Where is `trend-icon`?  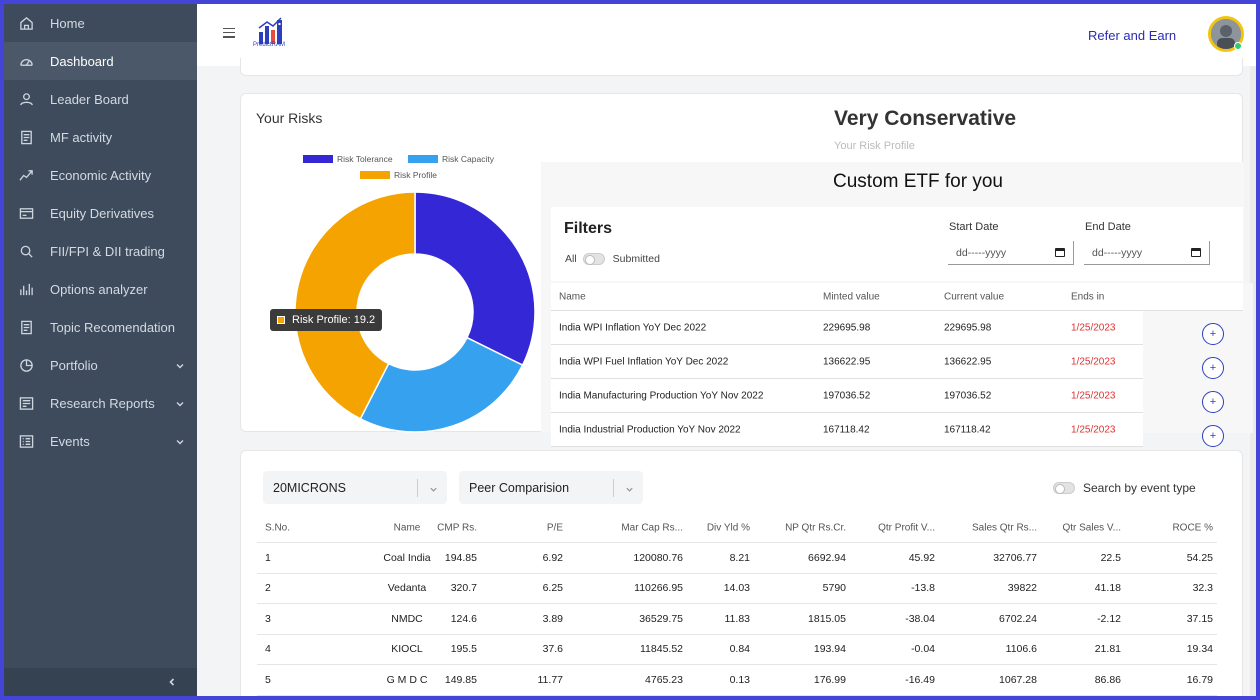
trend-icon is located at coordinates (26, 175).